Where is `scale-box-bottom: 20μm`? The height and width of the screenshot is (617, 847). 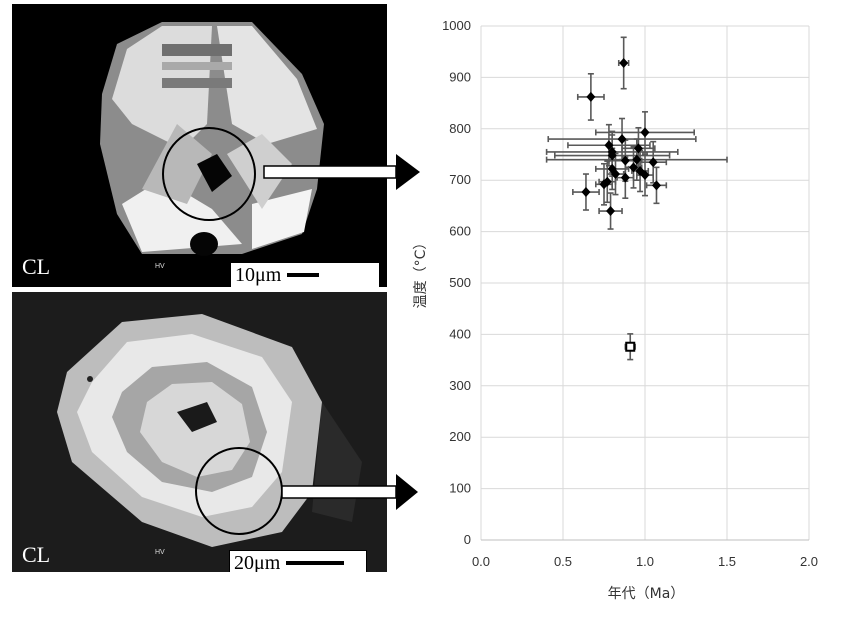 scale-box-bottom: 20μm is located at coordinates (298, 561).